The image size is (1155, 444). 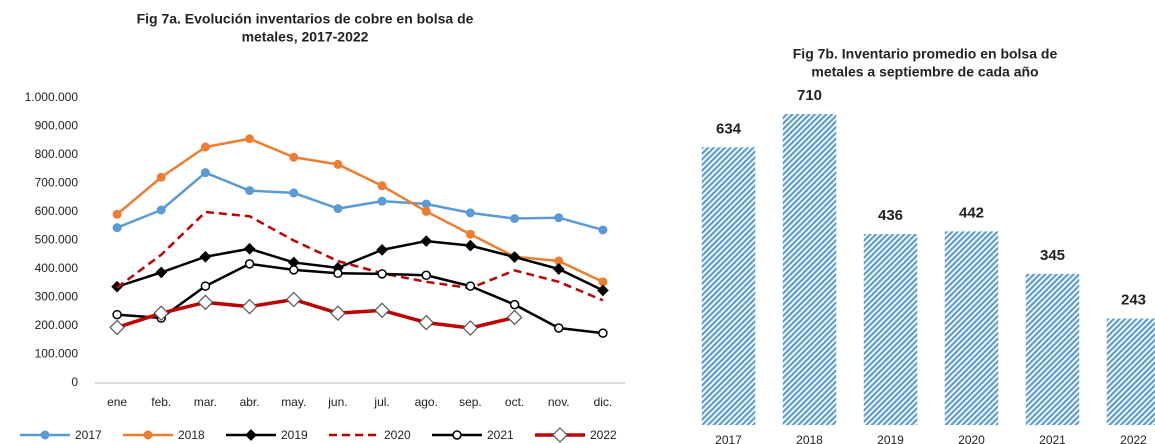 What do you see at coordinates (57, 268) in the screenshot?
I see `y-tick-label: 400.000` at bounding box center [57, 268].